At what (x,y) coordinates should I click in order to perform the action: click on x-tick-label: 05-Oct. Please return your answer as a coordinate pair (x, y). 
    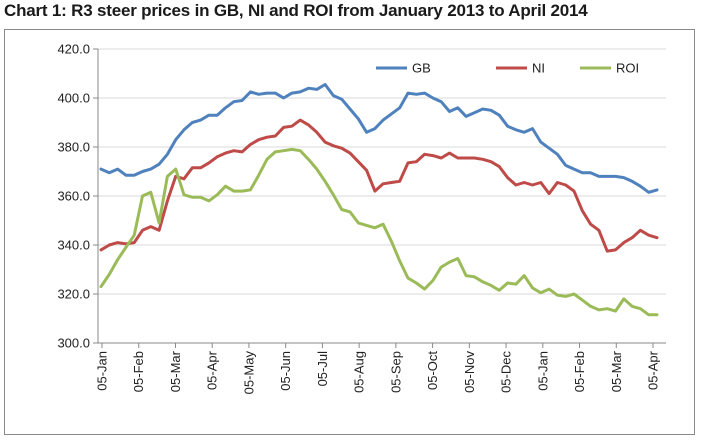
    Looking at the image, I should click on (432, 370).